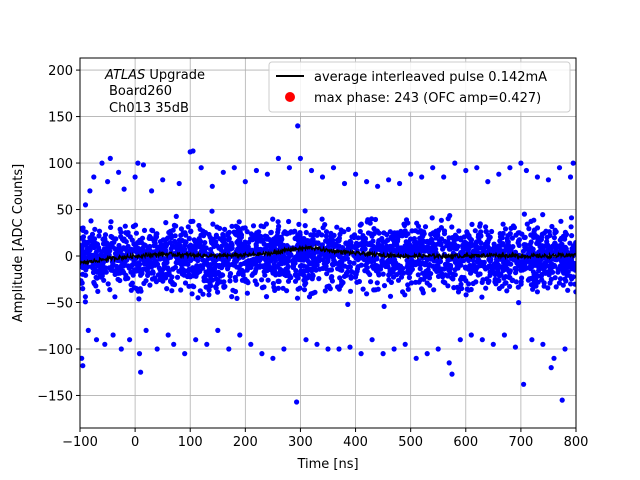 The image size is (640, 480). What do you see at coordinates (328, 254) in the screenshot?
I see `average-line-series` at bounding box center [328, 254].